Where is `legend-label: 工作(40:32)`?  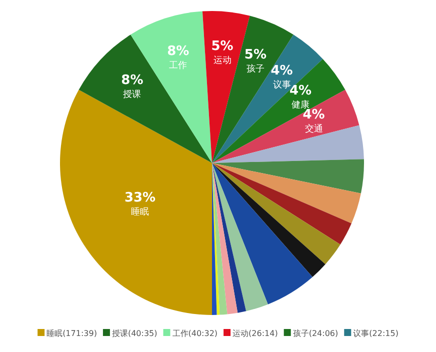 legend-label: 工作(40:32) is located at coordinates (195, 333).